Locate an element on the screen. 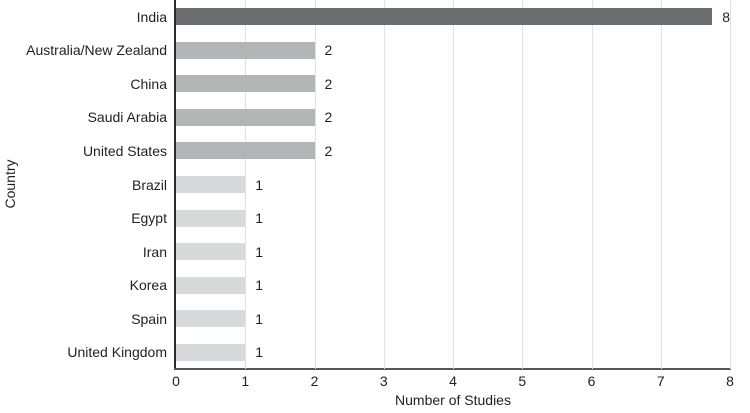  category-label: Saudi Arabia is located at coordinates (127, 117).